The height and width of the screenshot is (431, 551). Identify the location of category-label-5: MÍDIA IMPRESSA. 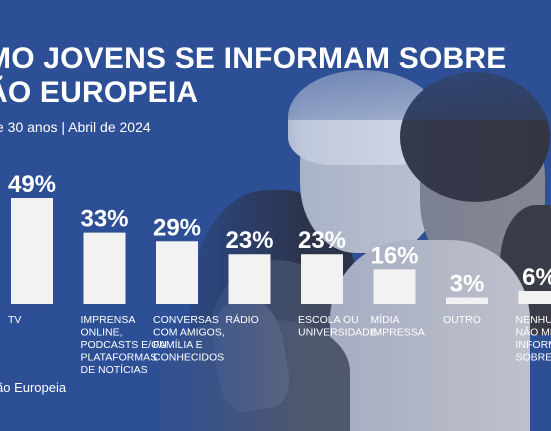
(398, 326).